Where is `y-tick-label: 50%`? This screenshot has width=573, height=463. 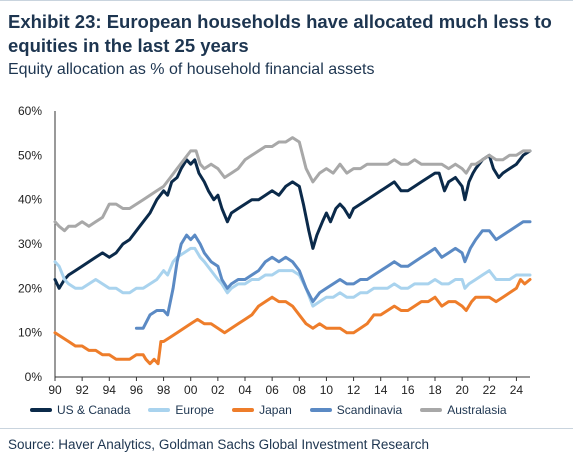 y-tick-label: 50% is located at coordinates (30, 155).